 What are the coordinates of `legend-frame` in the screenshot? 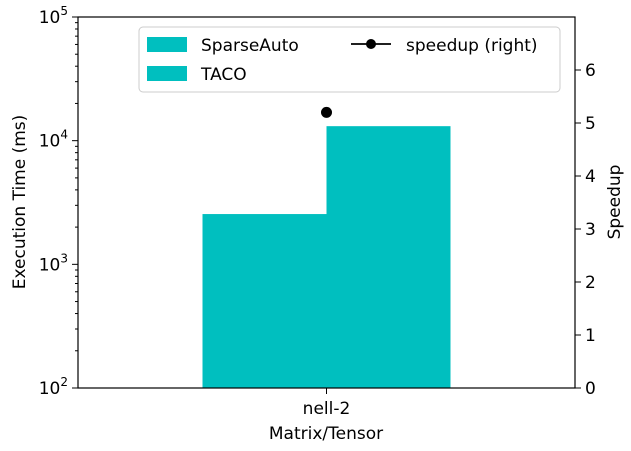 It's located at (349, 59).